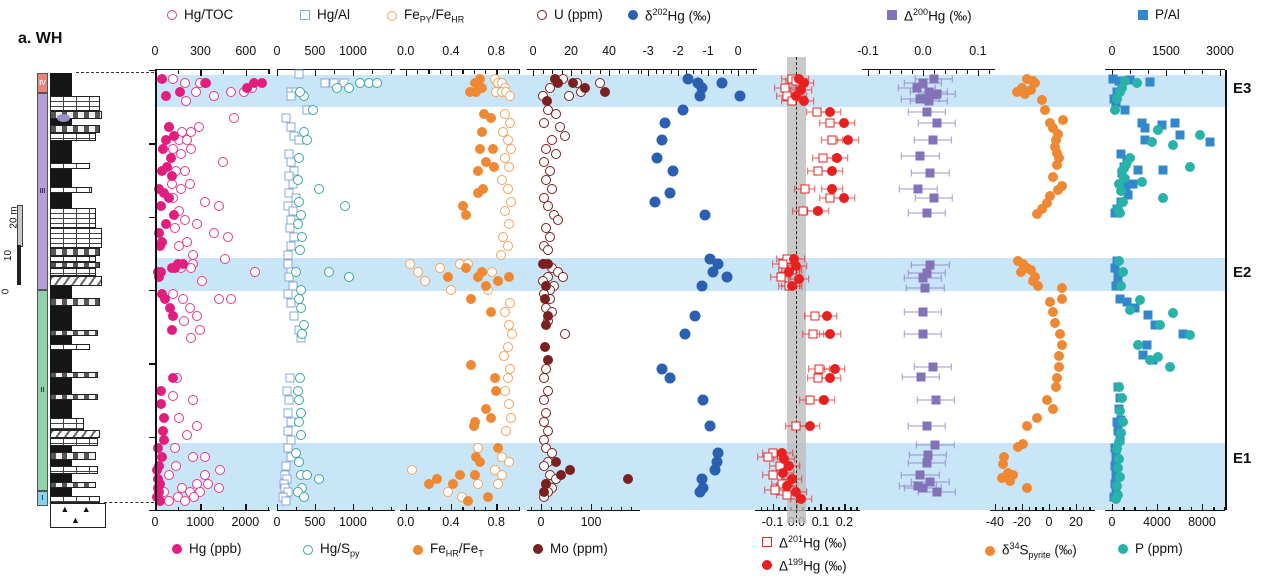 The image size is (1266, 582). I want to click on legend-label: Δ199Hg (‰), so click(813, 565).